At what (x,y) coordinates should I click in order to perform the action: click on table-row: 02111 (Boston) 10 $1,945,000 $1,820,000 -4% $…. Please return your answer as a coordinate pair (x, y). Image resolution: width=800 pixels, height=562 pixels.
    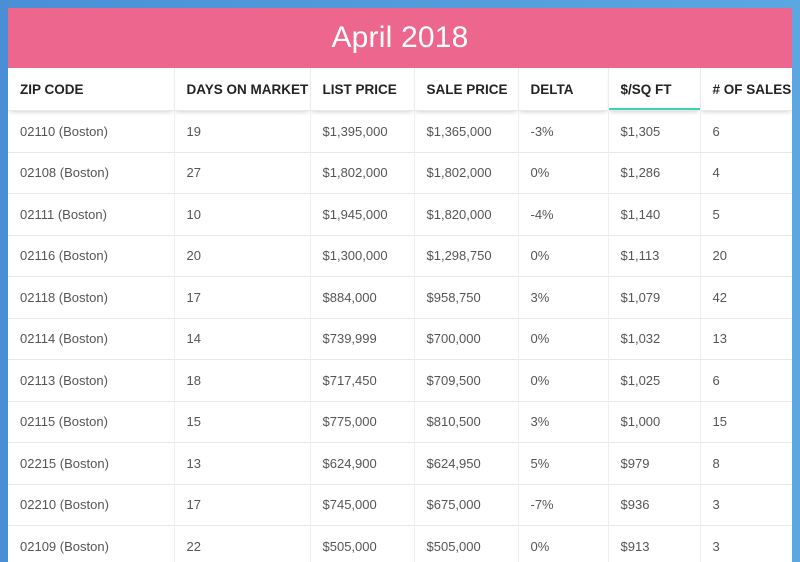
    Looking at the image, I should click on (400, 214).